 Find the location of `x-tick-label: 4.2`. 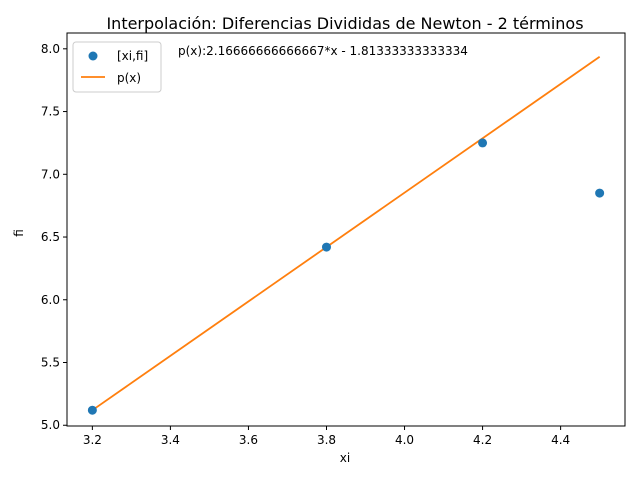

x-tick-label: 4.2 is located at coordinates (482, 440).